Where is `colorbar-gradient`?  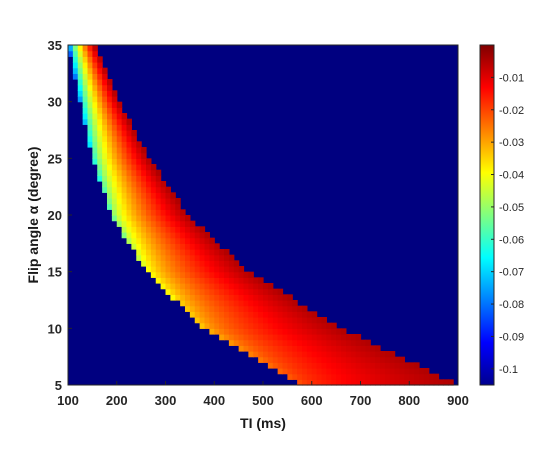 colorbar-gradient is located at coordinates (487, 215).